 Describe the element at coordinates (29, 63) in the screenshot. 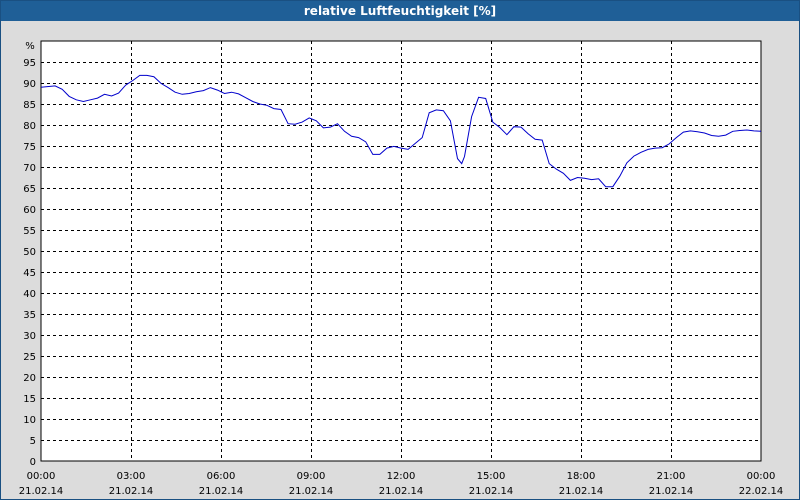

I see `y-tick-label: 95` at that location.